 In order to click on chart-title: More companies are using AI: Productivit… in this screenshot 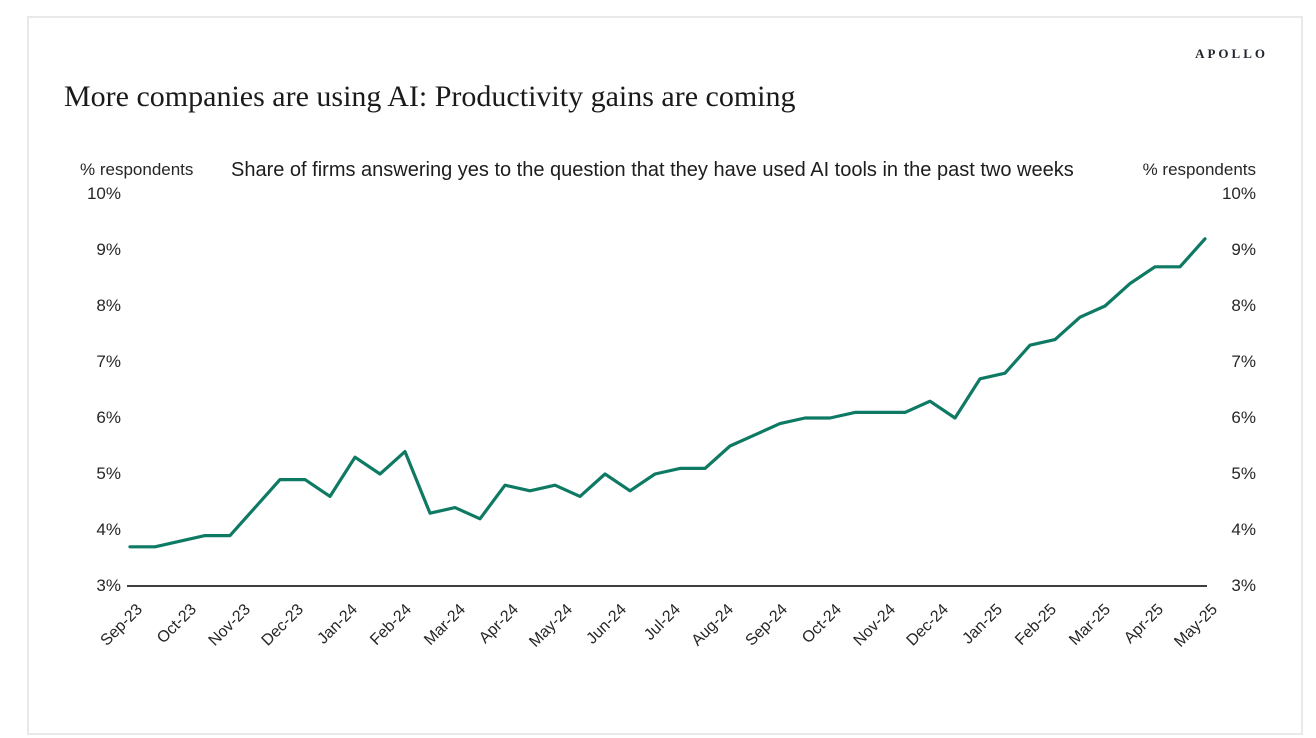, I will do `click(430, 96)`.